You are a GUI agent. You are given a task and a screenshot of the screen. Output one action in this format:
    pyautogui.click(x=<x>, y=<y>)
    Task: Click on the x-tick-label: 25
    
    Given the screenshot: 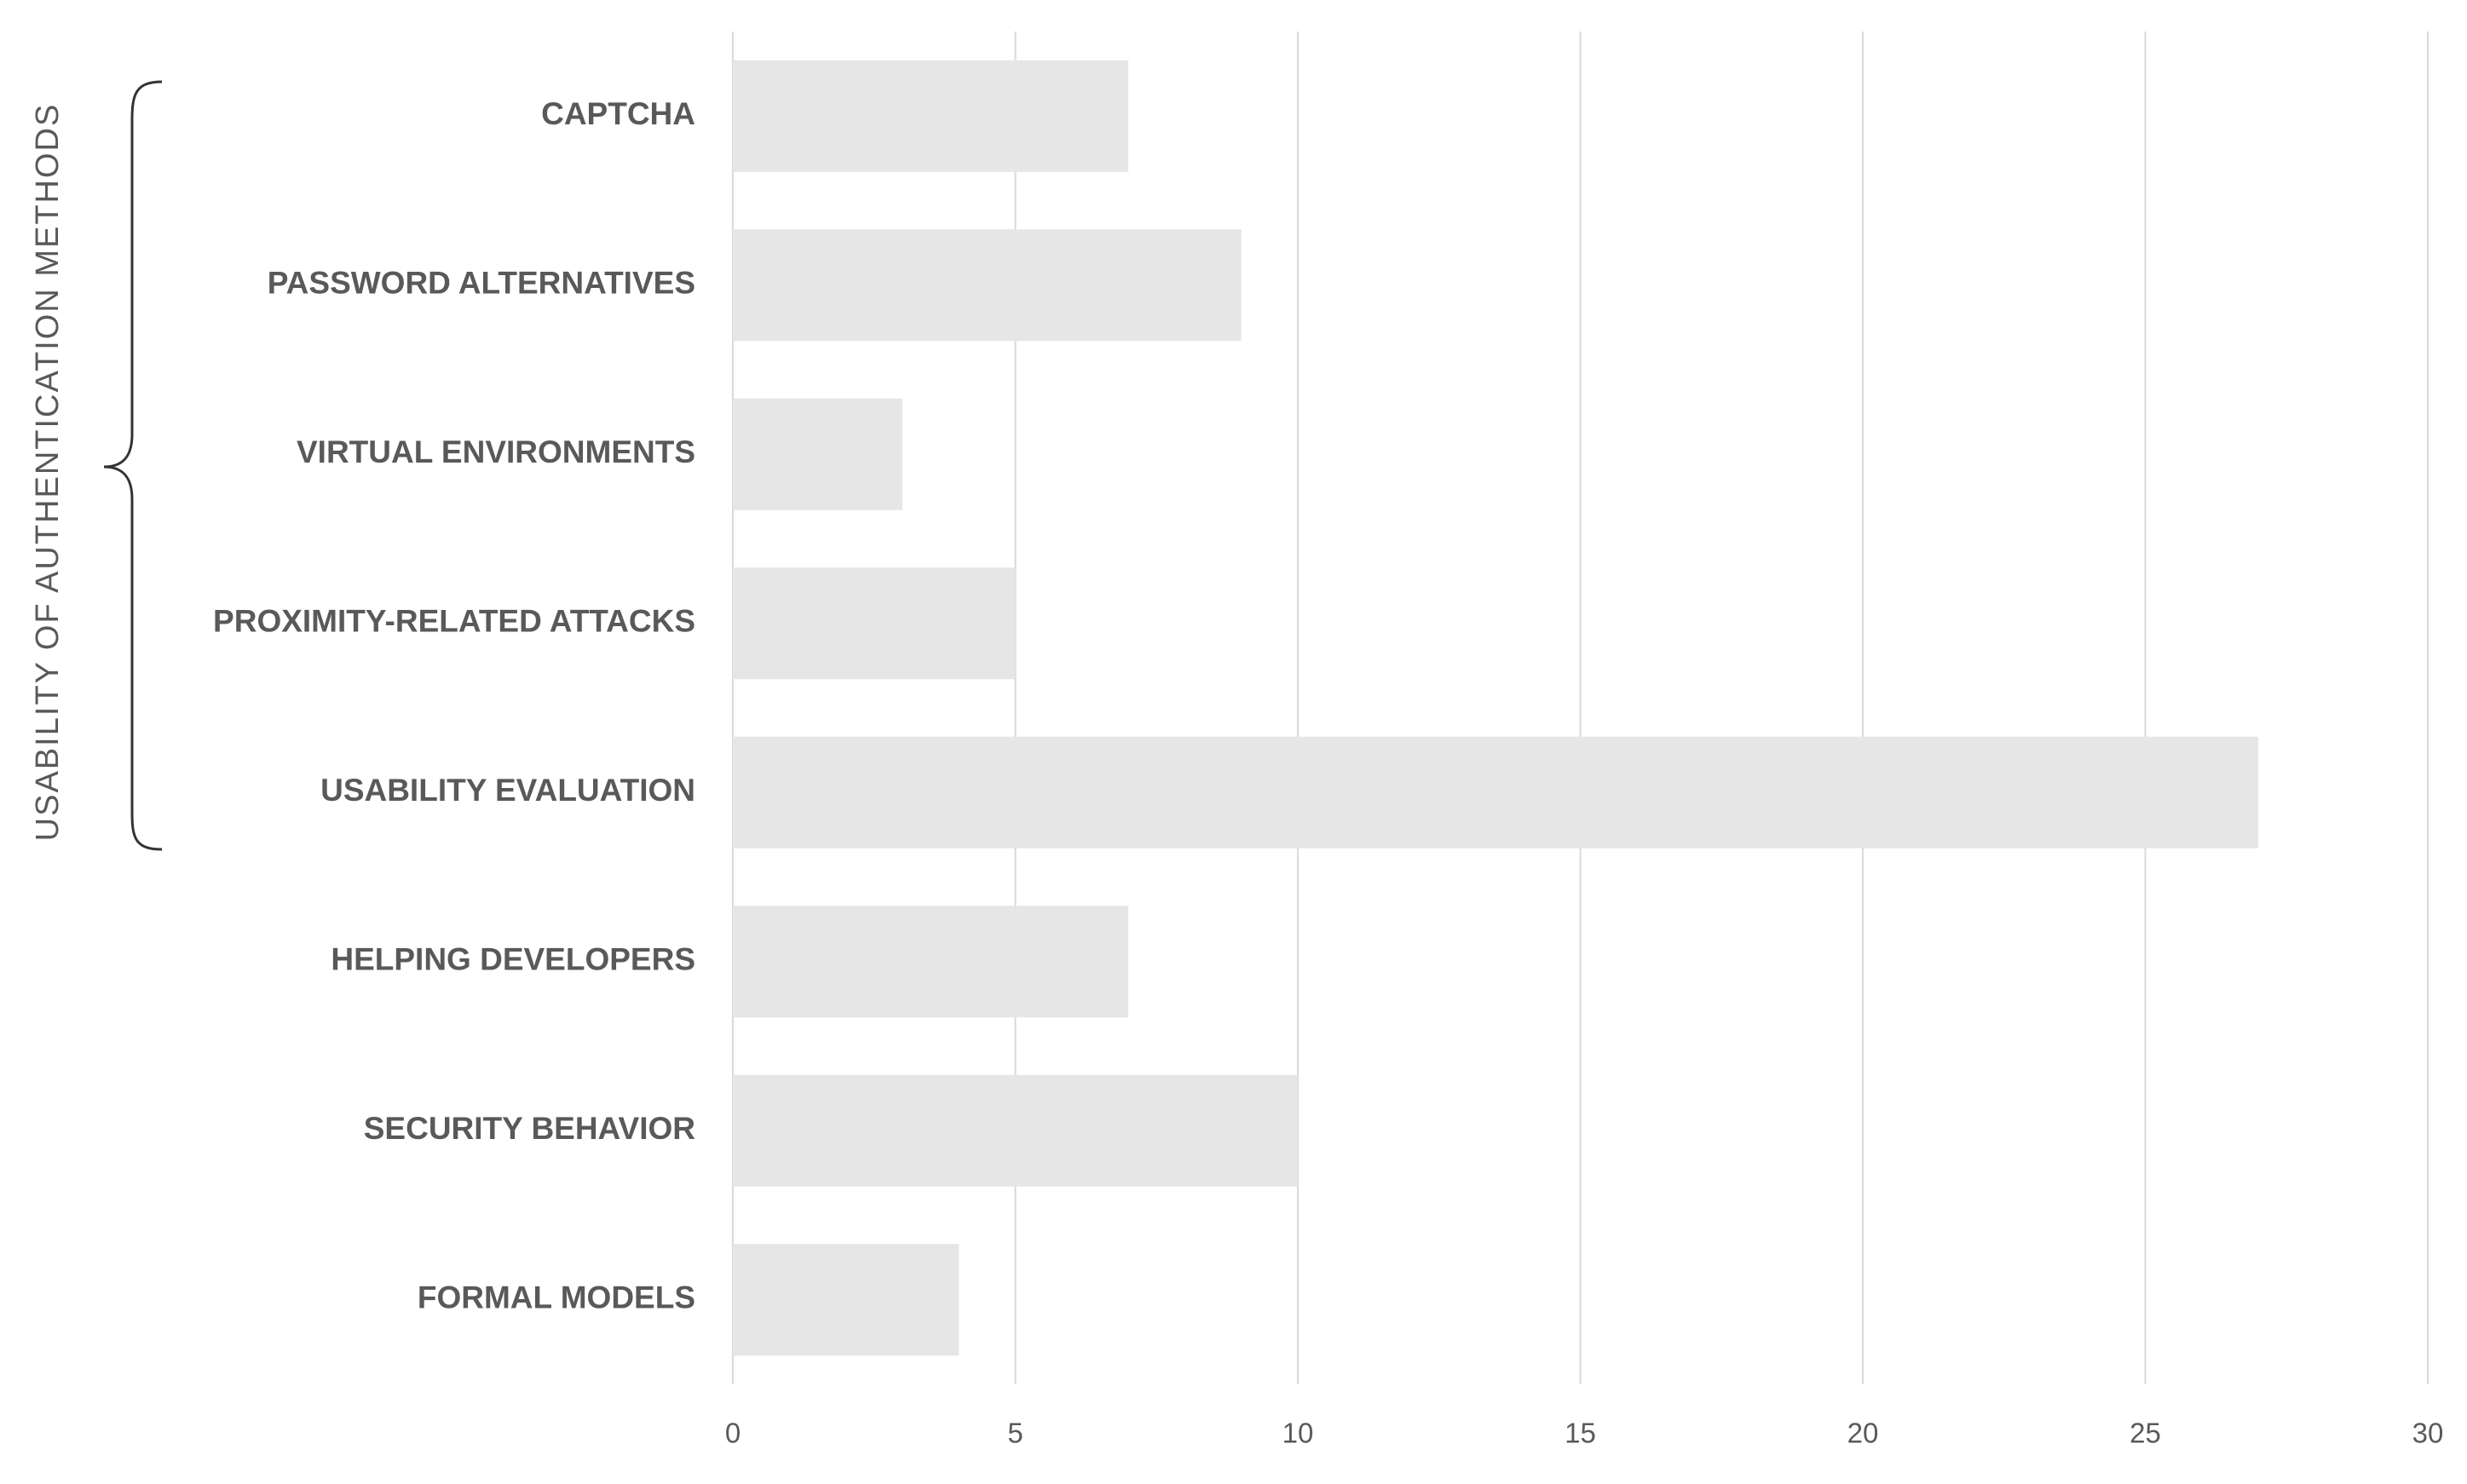 What is the action you would take?
    pyautogui.click(x=2146, y=1433)
    